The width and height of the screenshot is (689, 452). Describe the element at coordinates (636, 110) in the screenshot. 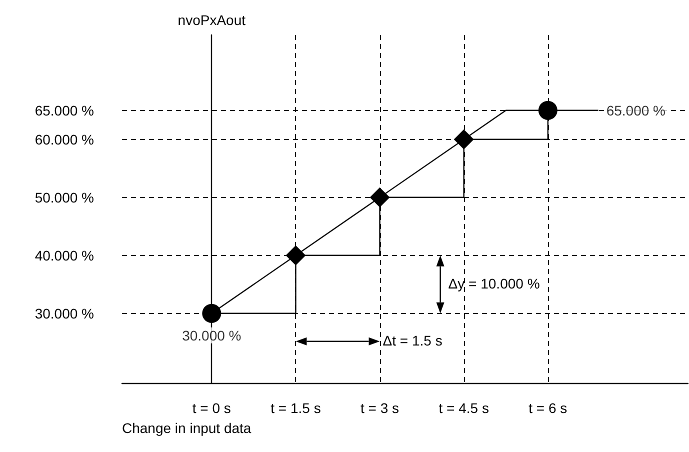

I see `annotation: 65.000 %` at that location.